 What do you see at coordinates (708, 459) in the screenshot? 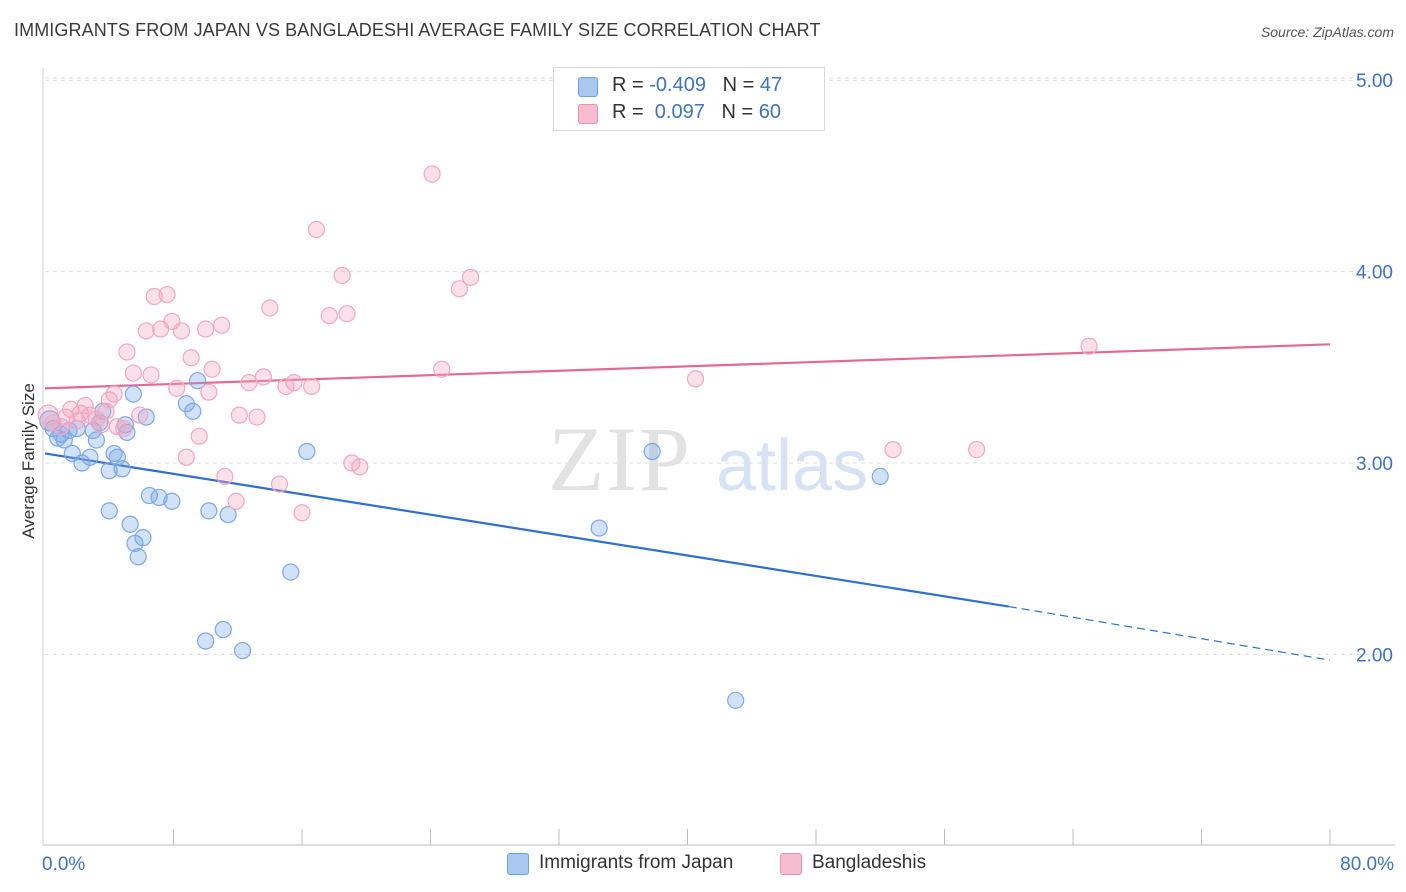
I see `watermark: ZIP atlas` at bounding box center [708, 459].